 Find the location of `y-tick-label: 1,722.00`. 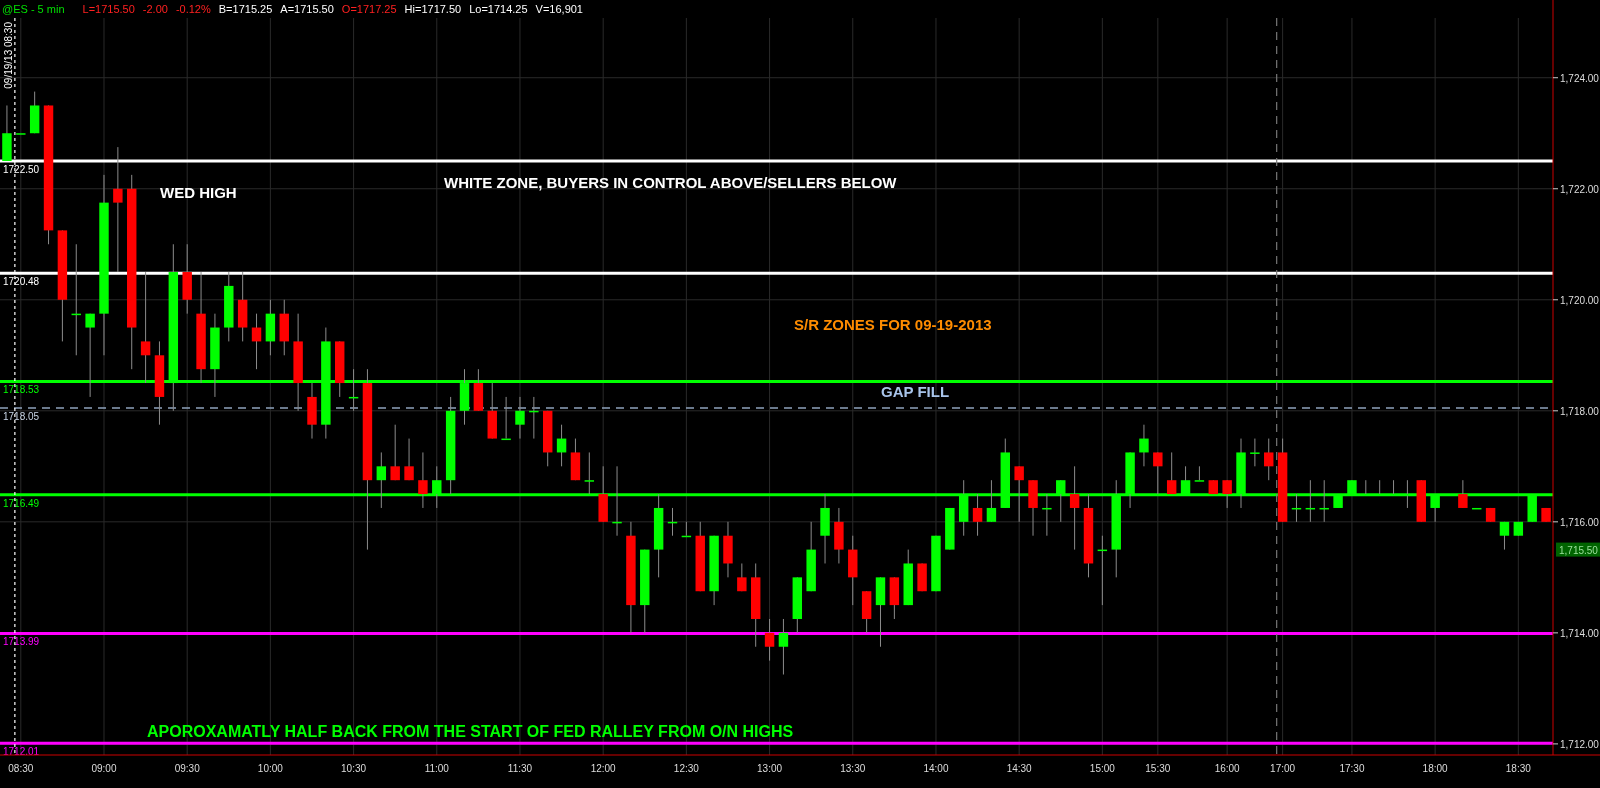

y-tick-label: 1,722.00 is located at coordinates (1580, 189).